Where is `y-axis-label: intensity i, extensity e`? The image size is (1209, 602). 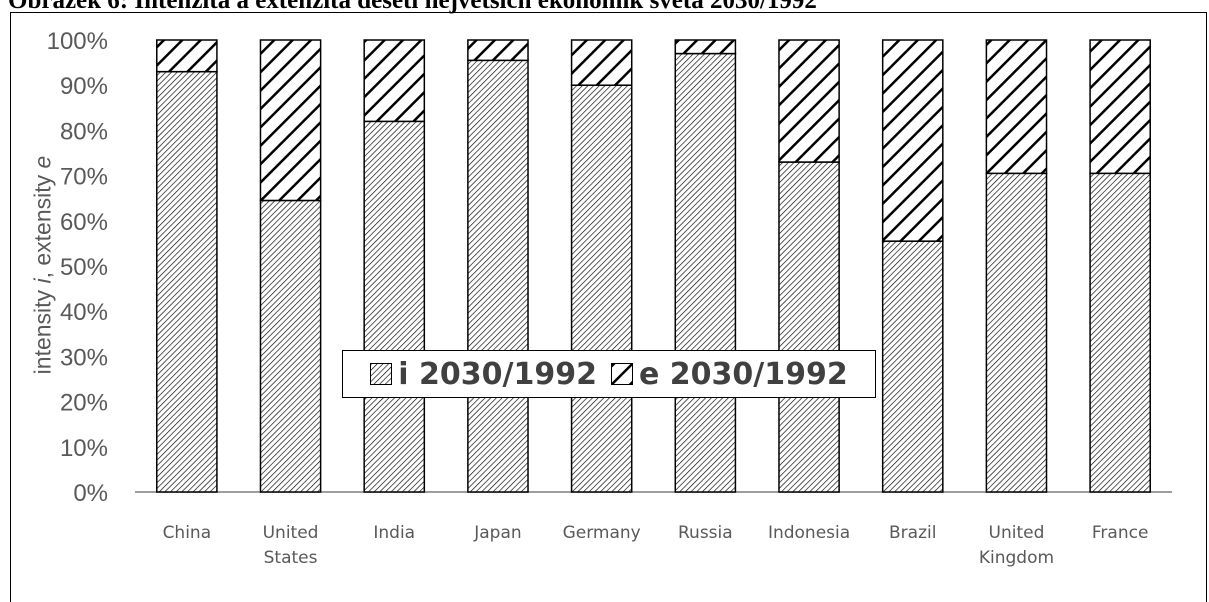 y-axis-label: intensity i, extensity e is located at coordinates (43, 265).